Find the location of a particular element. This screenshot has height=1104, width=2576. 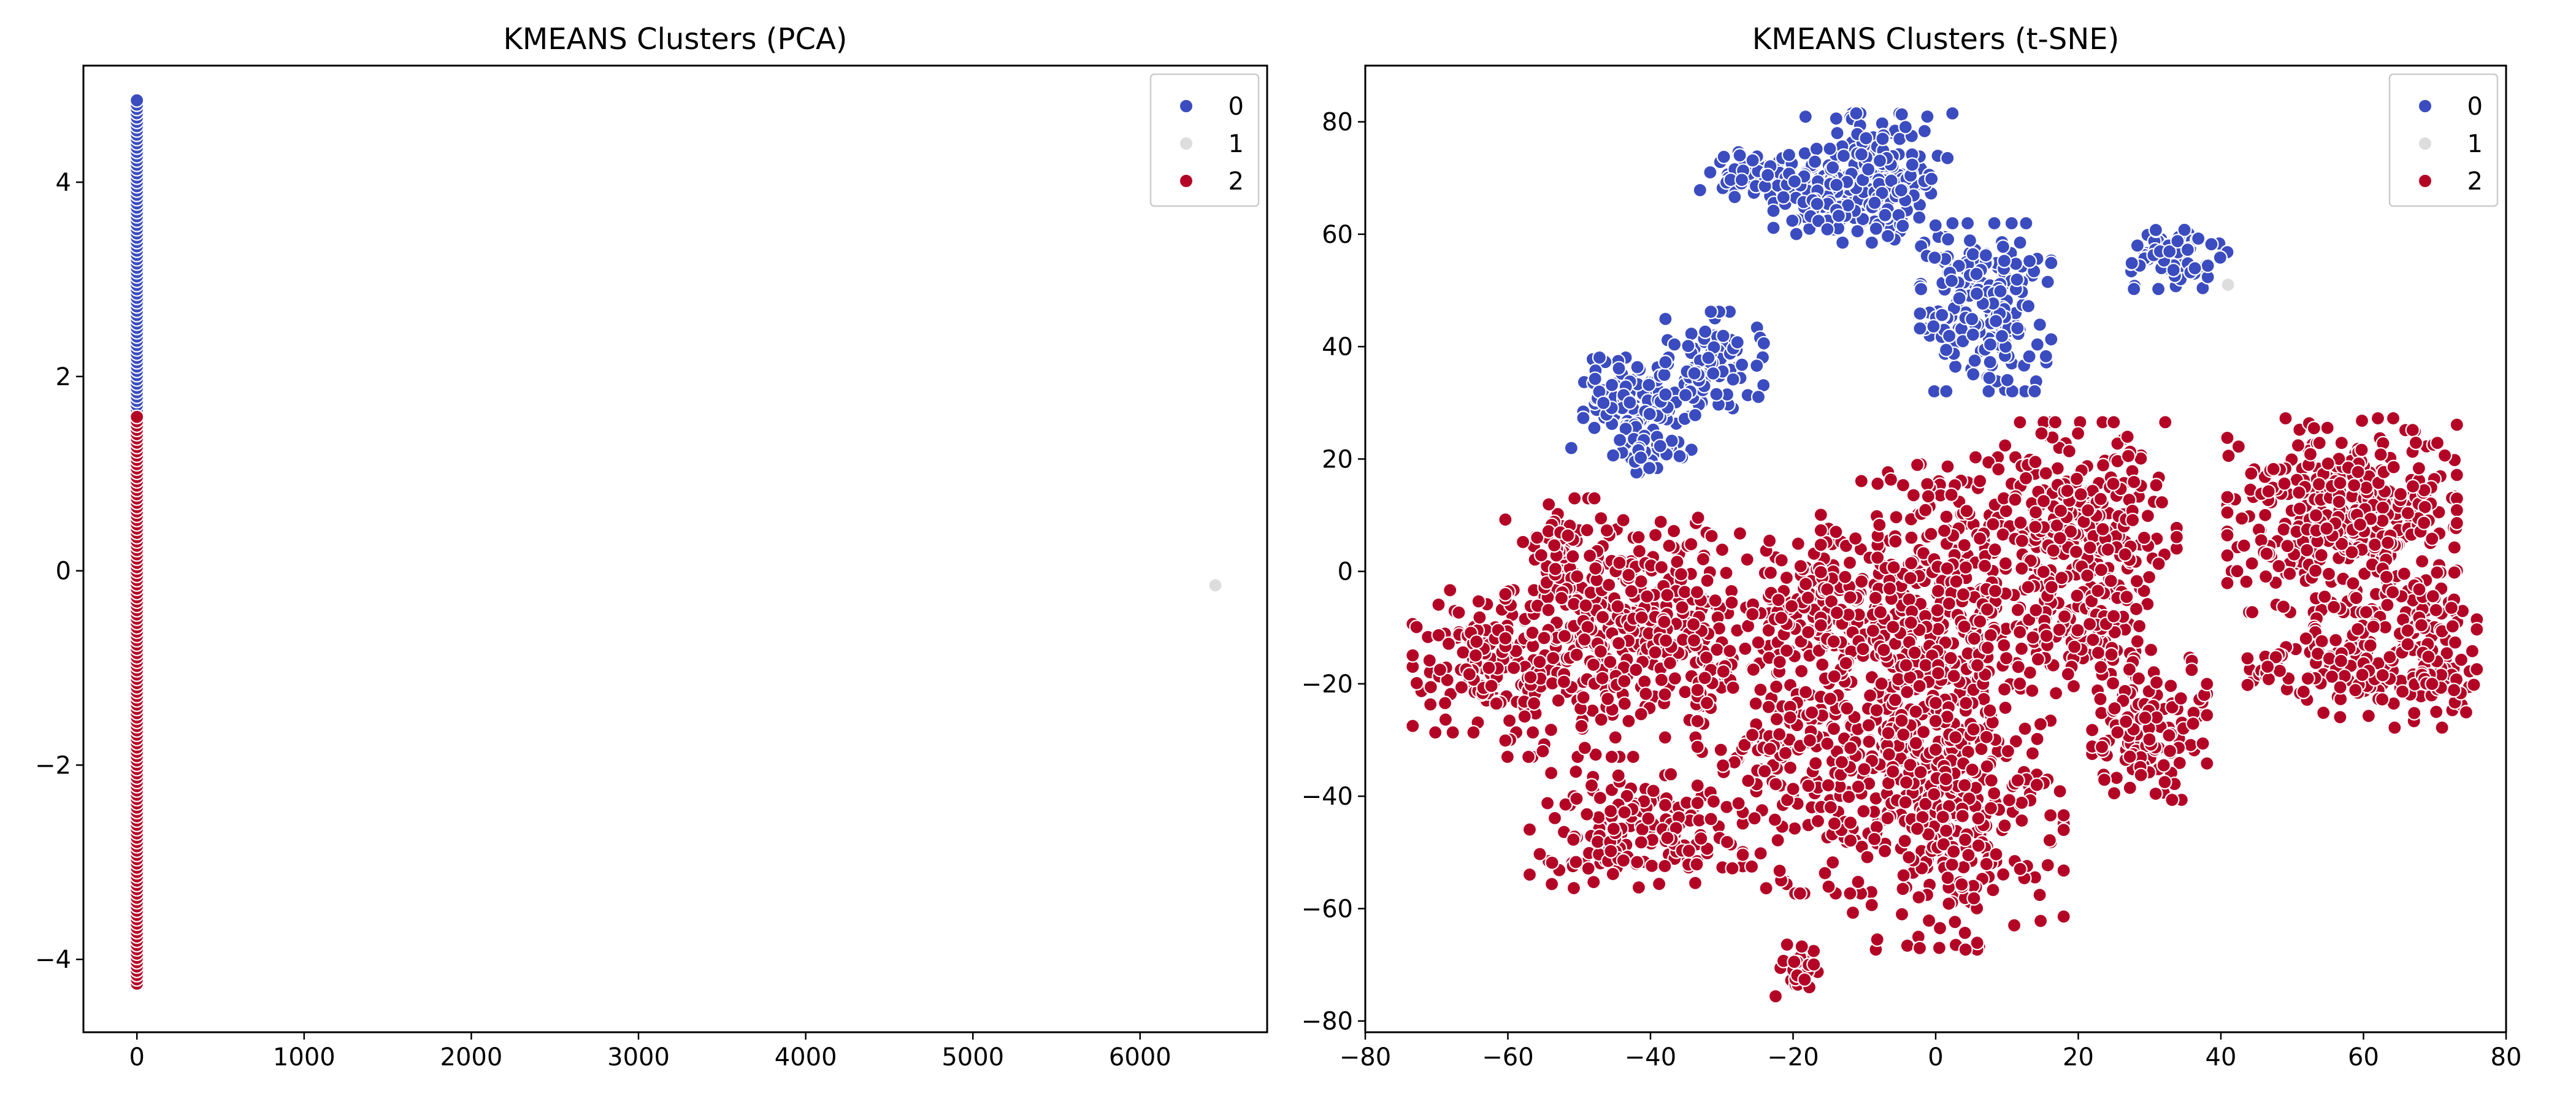

tsne-legend-label-0: 0 is located at coordinates (2475, 107).